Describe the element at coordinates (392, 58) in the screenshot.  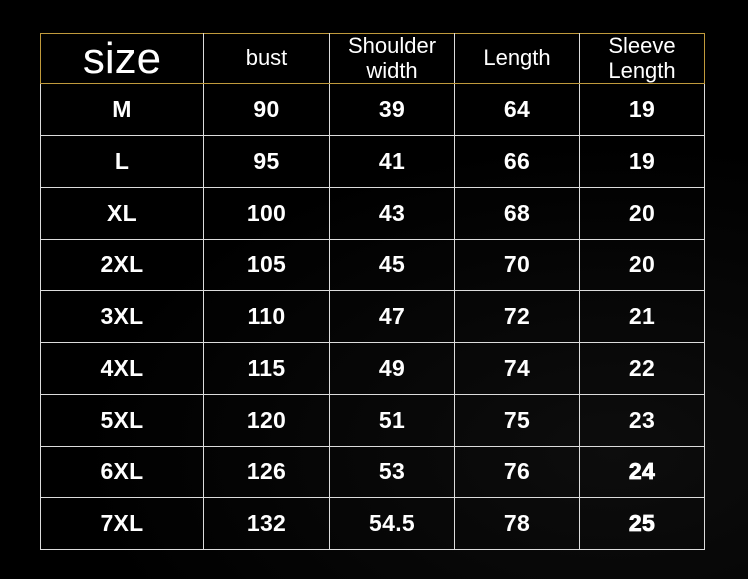
I see `col-header-shoulder-width: Shoulder width` at that location.